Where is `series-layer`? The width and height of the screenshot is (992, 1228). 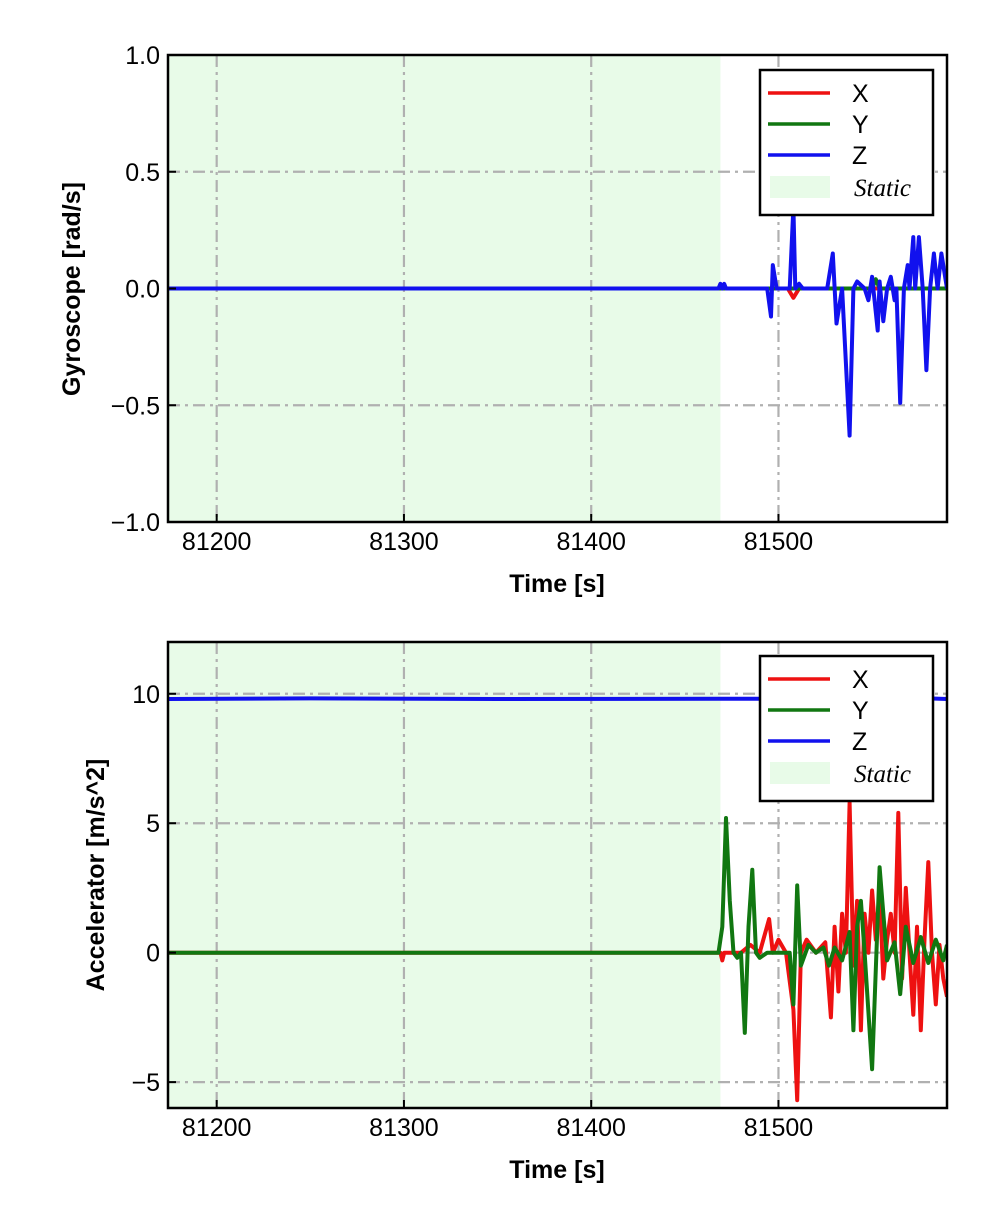 series-layer is located at coordinates (557, 321).